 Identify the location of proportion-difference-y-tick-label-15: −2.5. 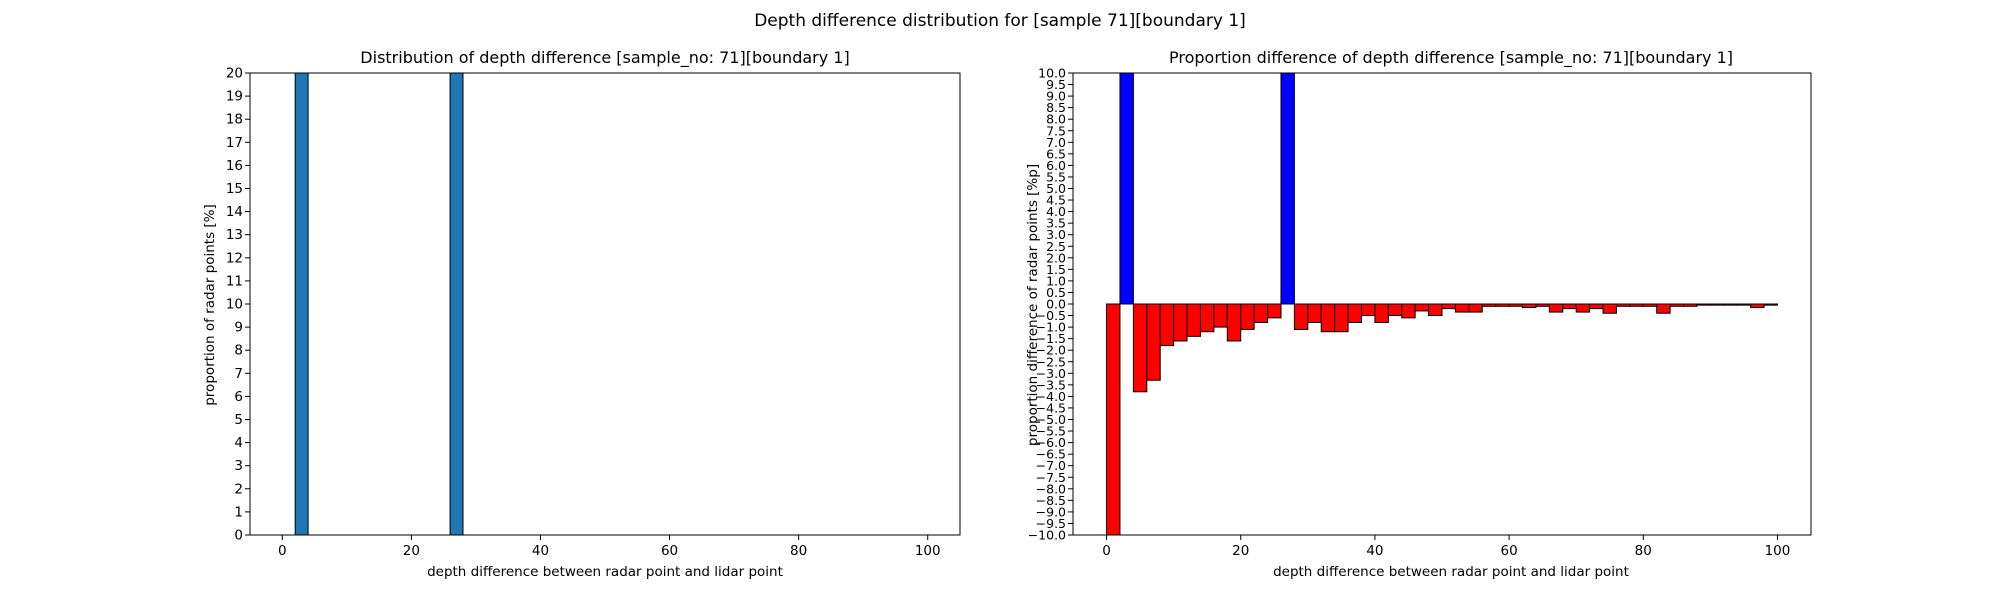
(1051, 361).